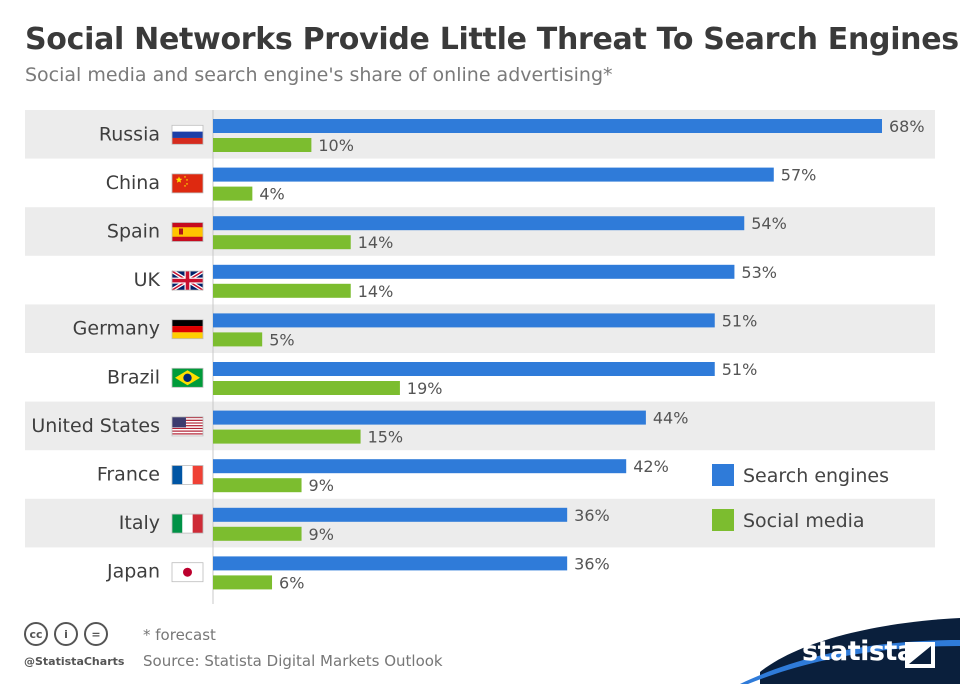  I want to click on data-label-social-media: 6%, so click(291, 582).